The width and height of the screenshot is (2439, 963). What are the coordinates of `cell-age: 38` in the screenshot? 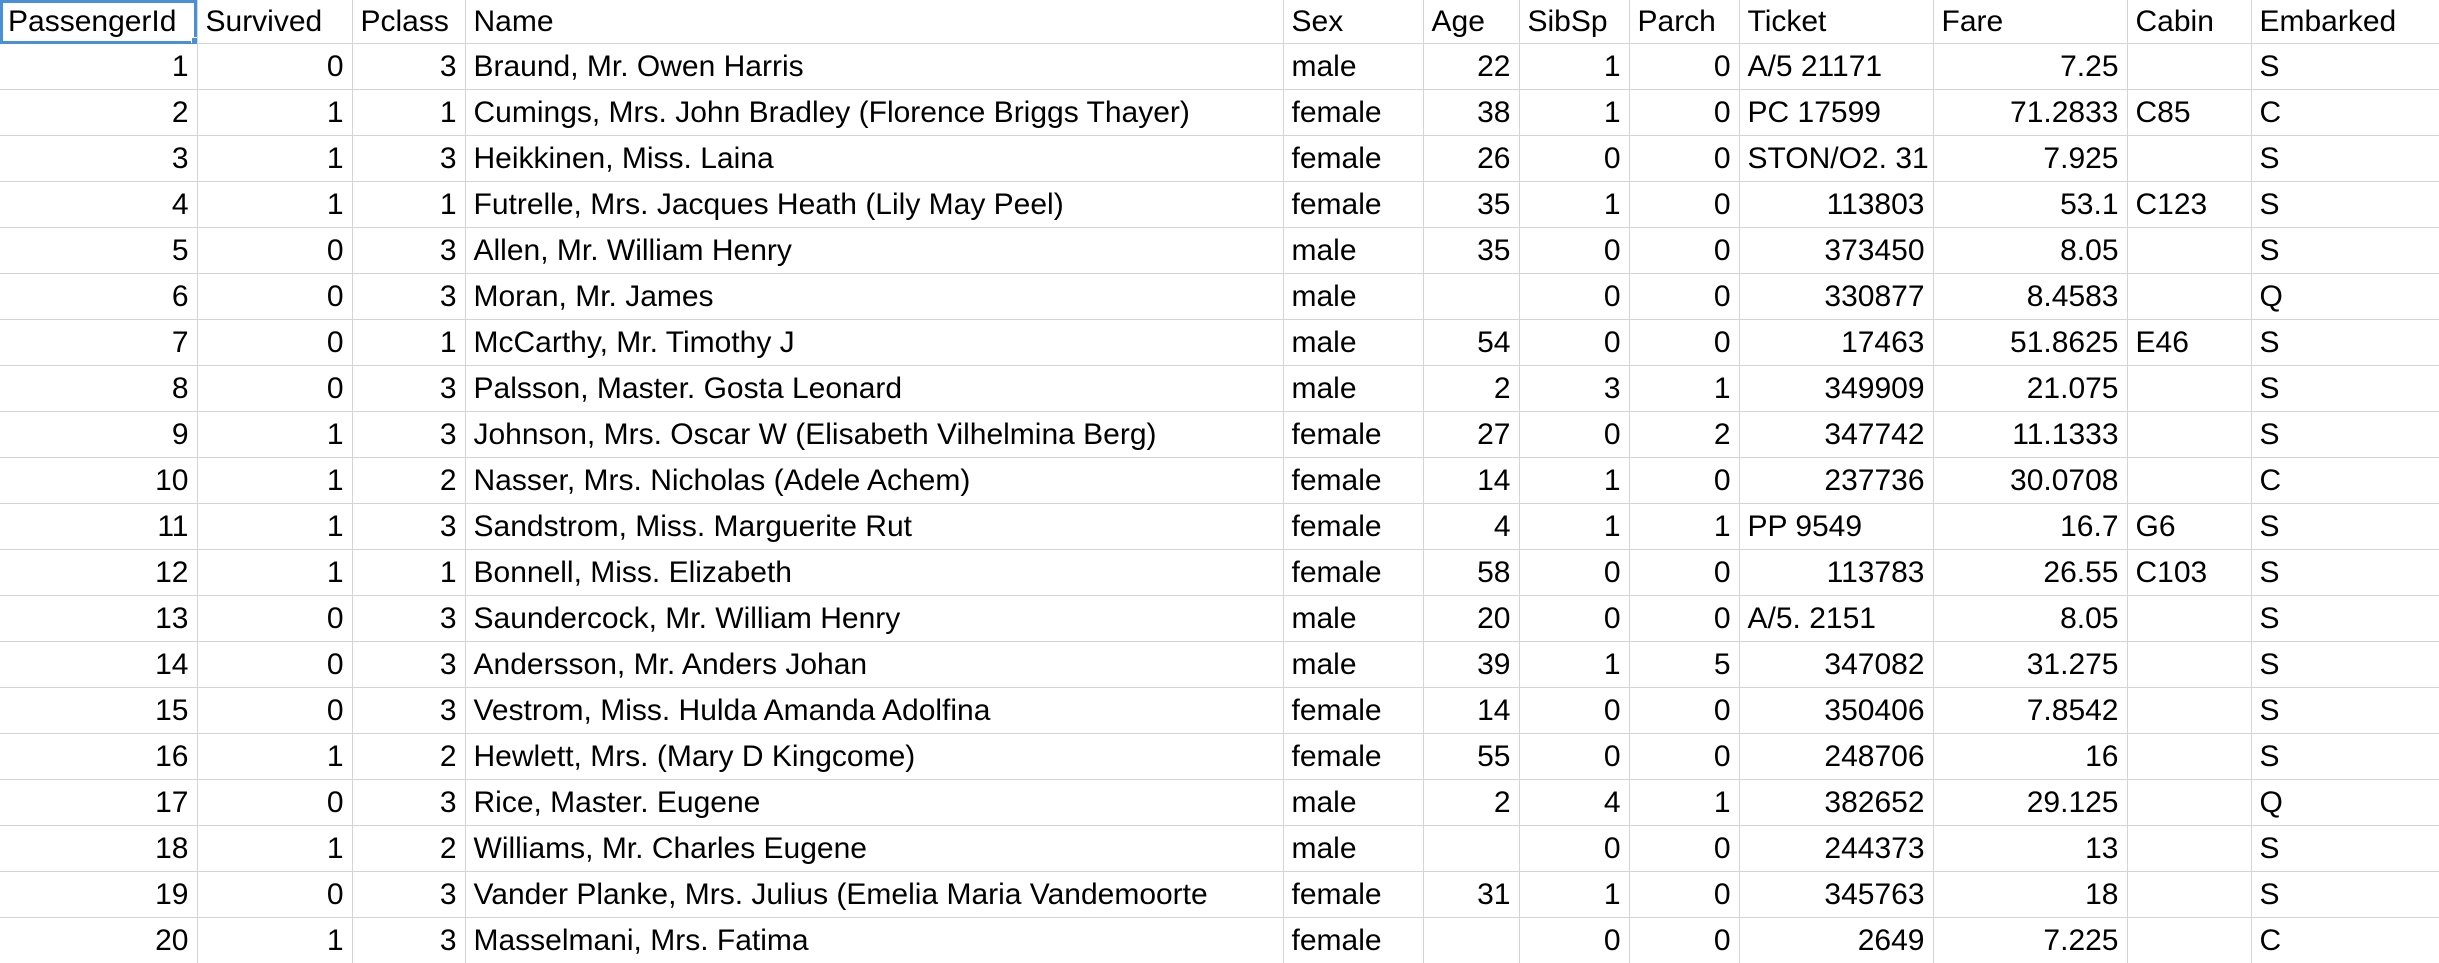 It's located at (1471, 112).